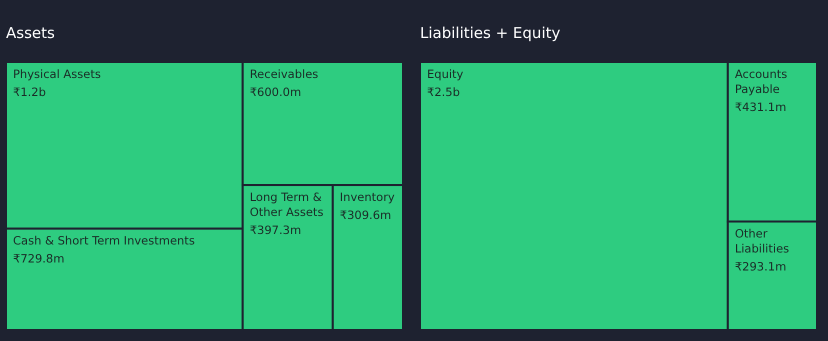  What do you see at coordinates (29, 92) in the screenshot?
I see `data-label: ₹1.2b` at bounding box center [29, 92].